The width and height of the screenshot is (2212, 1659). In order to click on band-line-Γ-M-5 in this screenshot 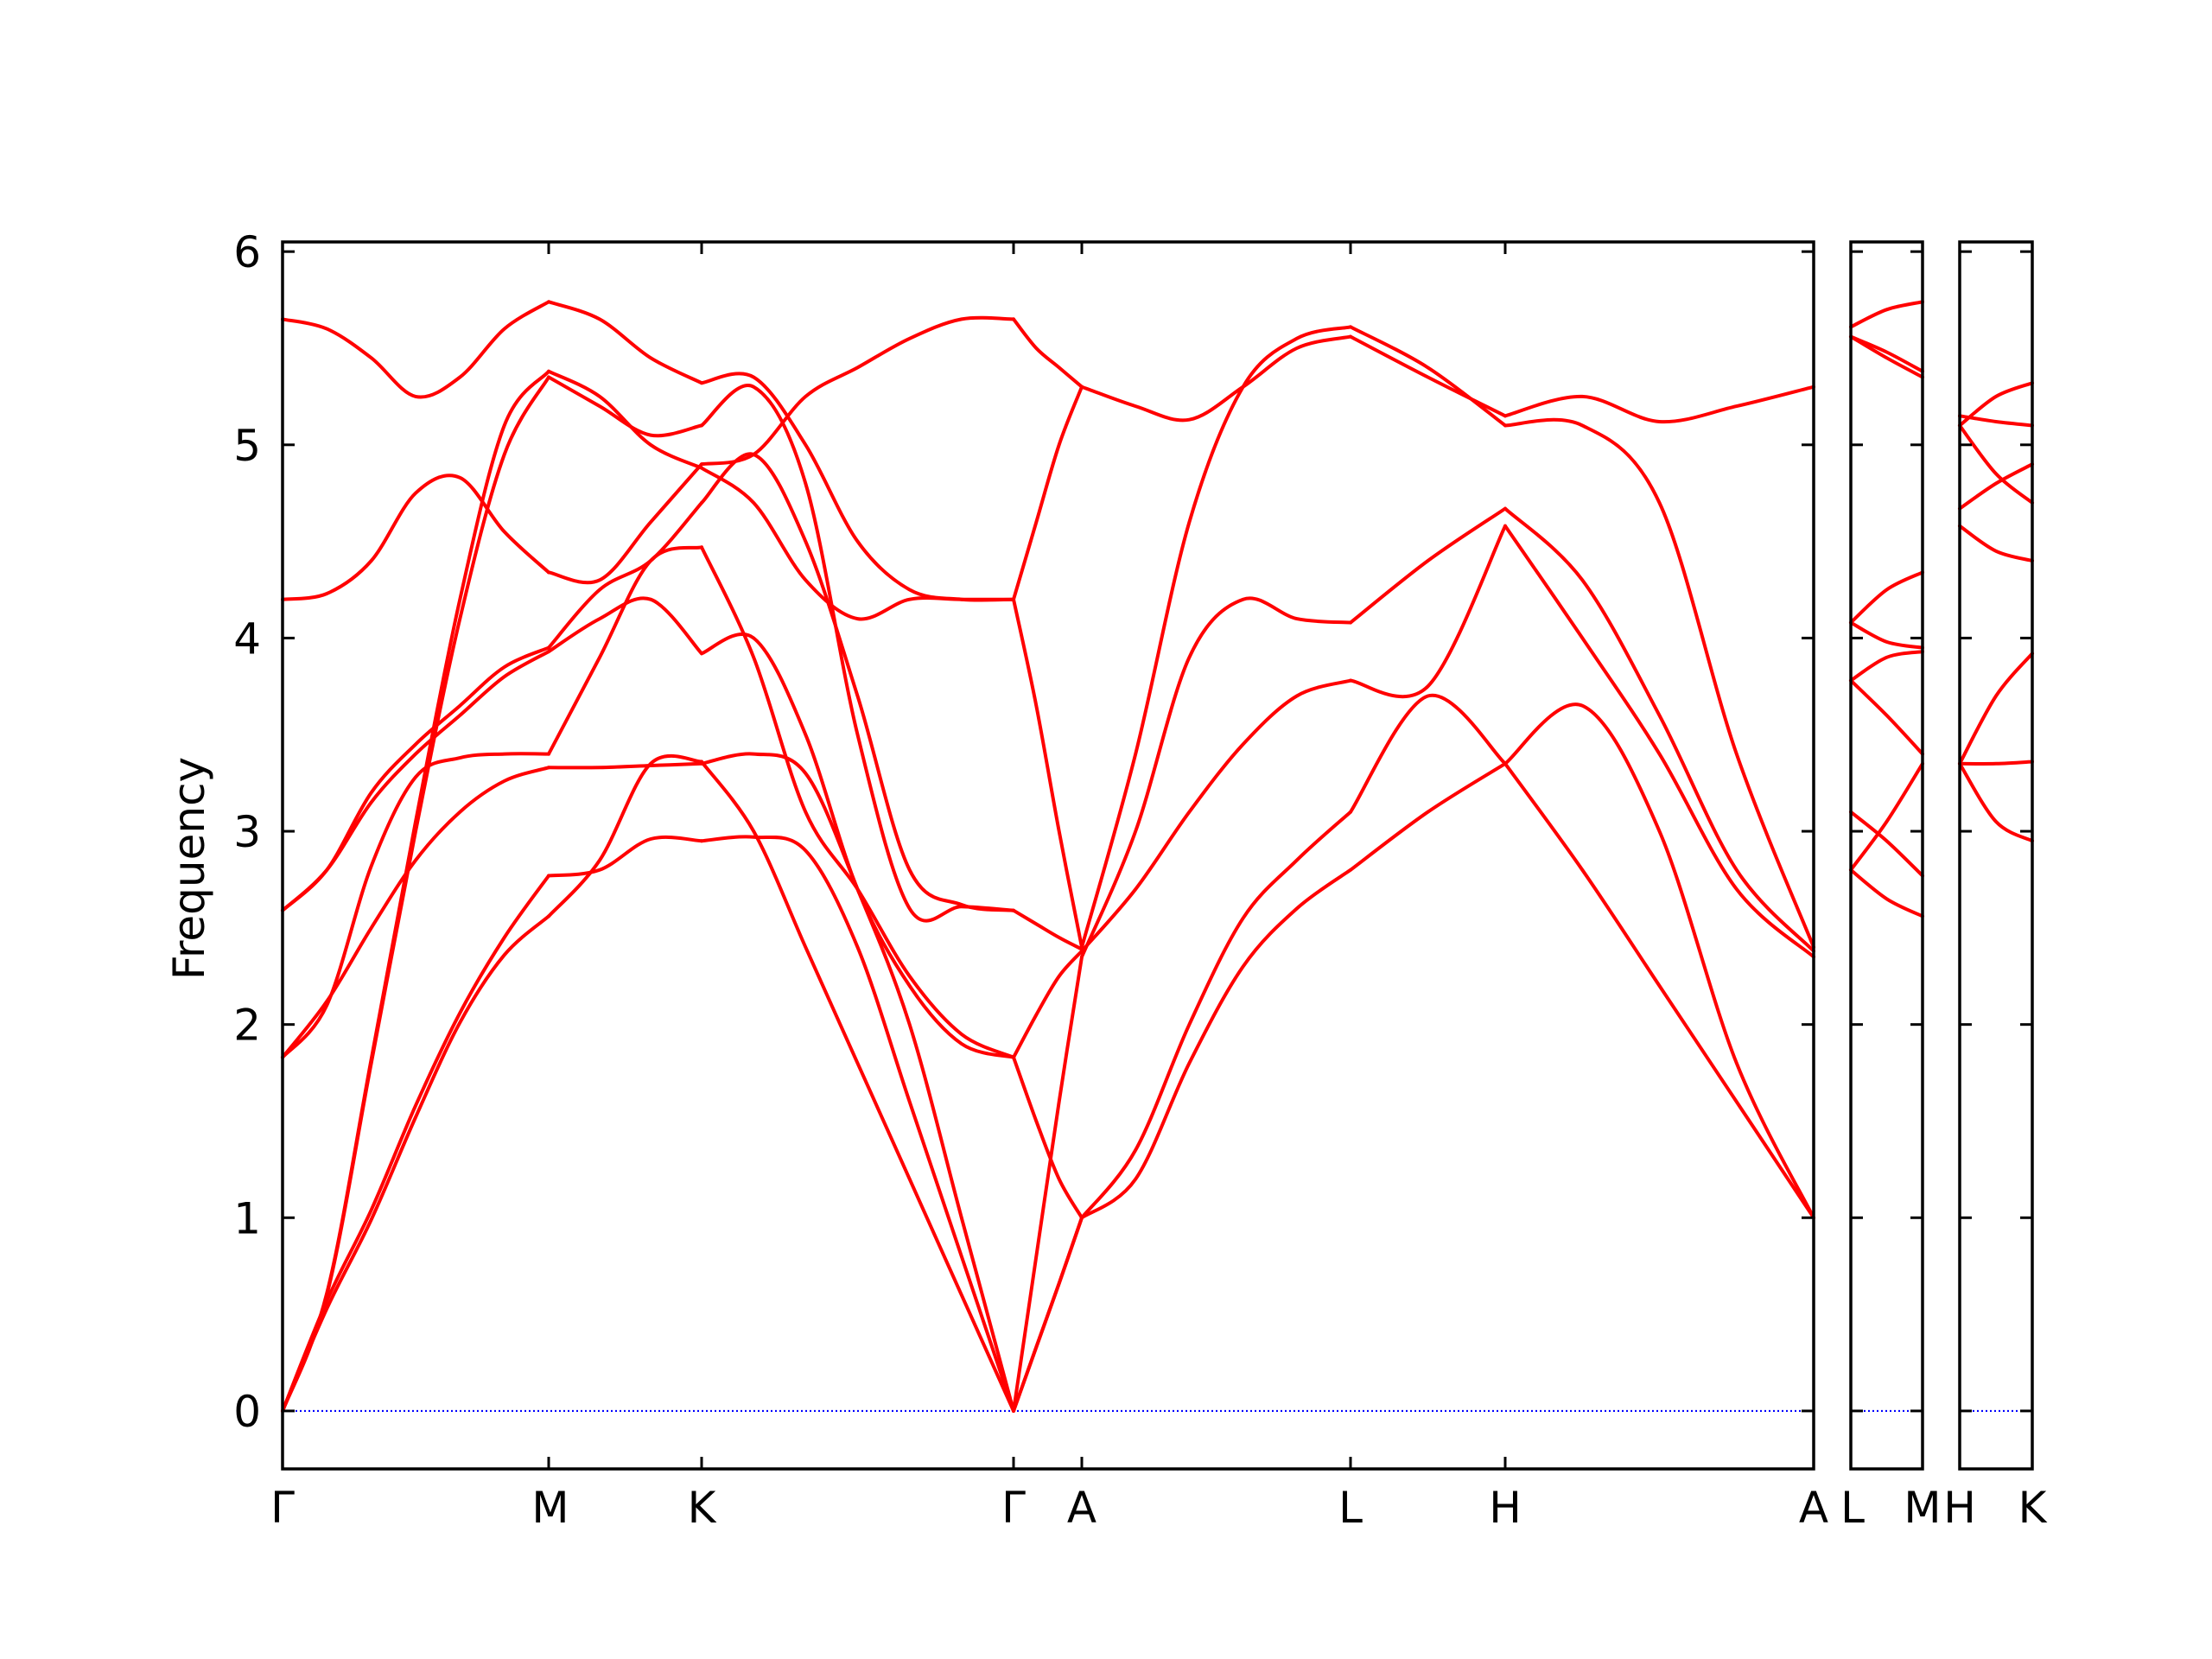, I will do `click(415, 778)`.